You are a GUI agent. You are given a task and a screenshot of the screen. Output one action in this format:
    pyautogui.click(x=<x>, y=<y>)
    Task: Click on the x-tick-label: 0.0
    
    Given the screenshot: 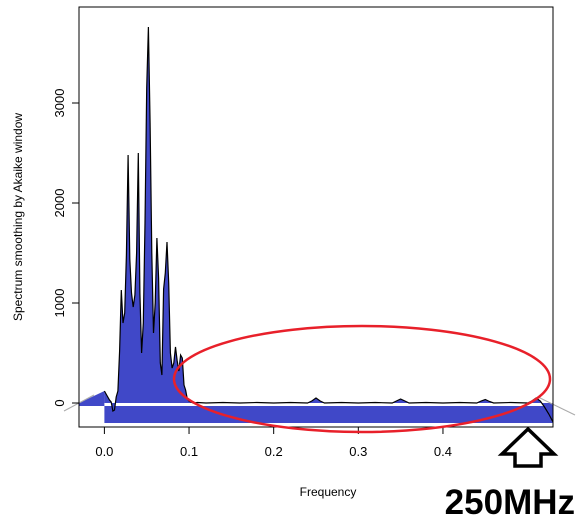 What is the action you would take?
    pyautogui.click(x=104, y=451)
    